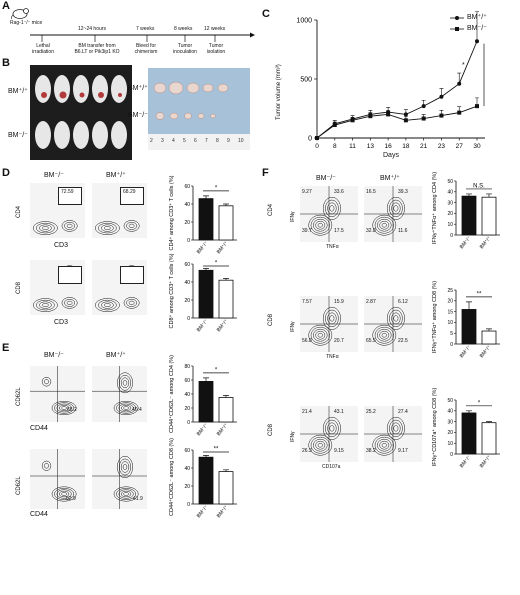  I want to click on panel-label-c: C, so click(266, 14).